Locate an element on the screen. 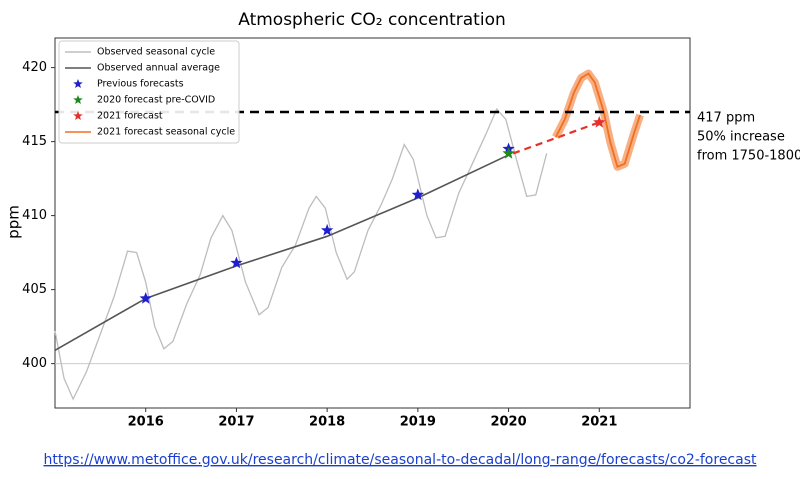 Image resolution: width=800 pixels, height=479 pixels. legend-label: Previous forecasts is located at coordinates (140, 84).